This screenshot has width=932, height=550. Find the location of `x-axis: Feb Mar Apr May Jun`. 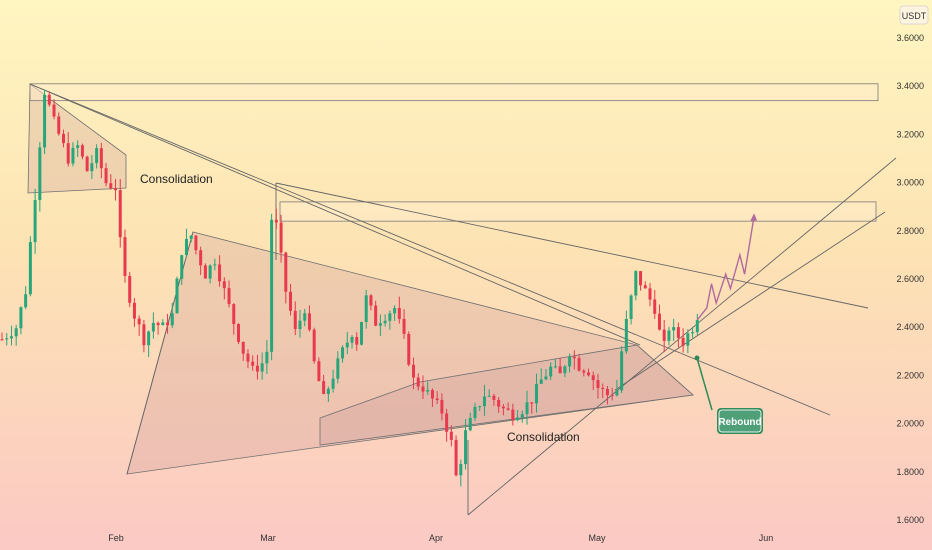

x-axis: Feb Mar Apr May Jun is located at coordinates (440, 538).